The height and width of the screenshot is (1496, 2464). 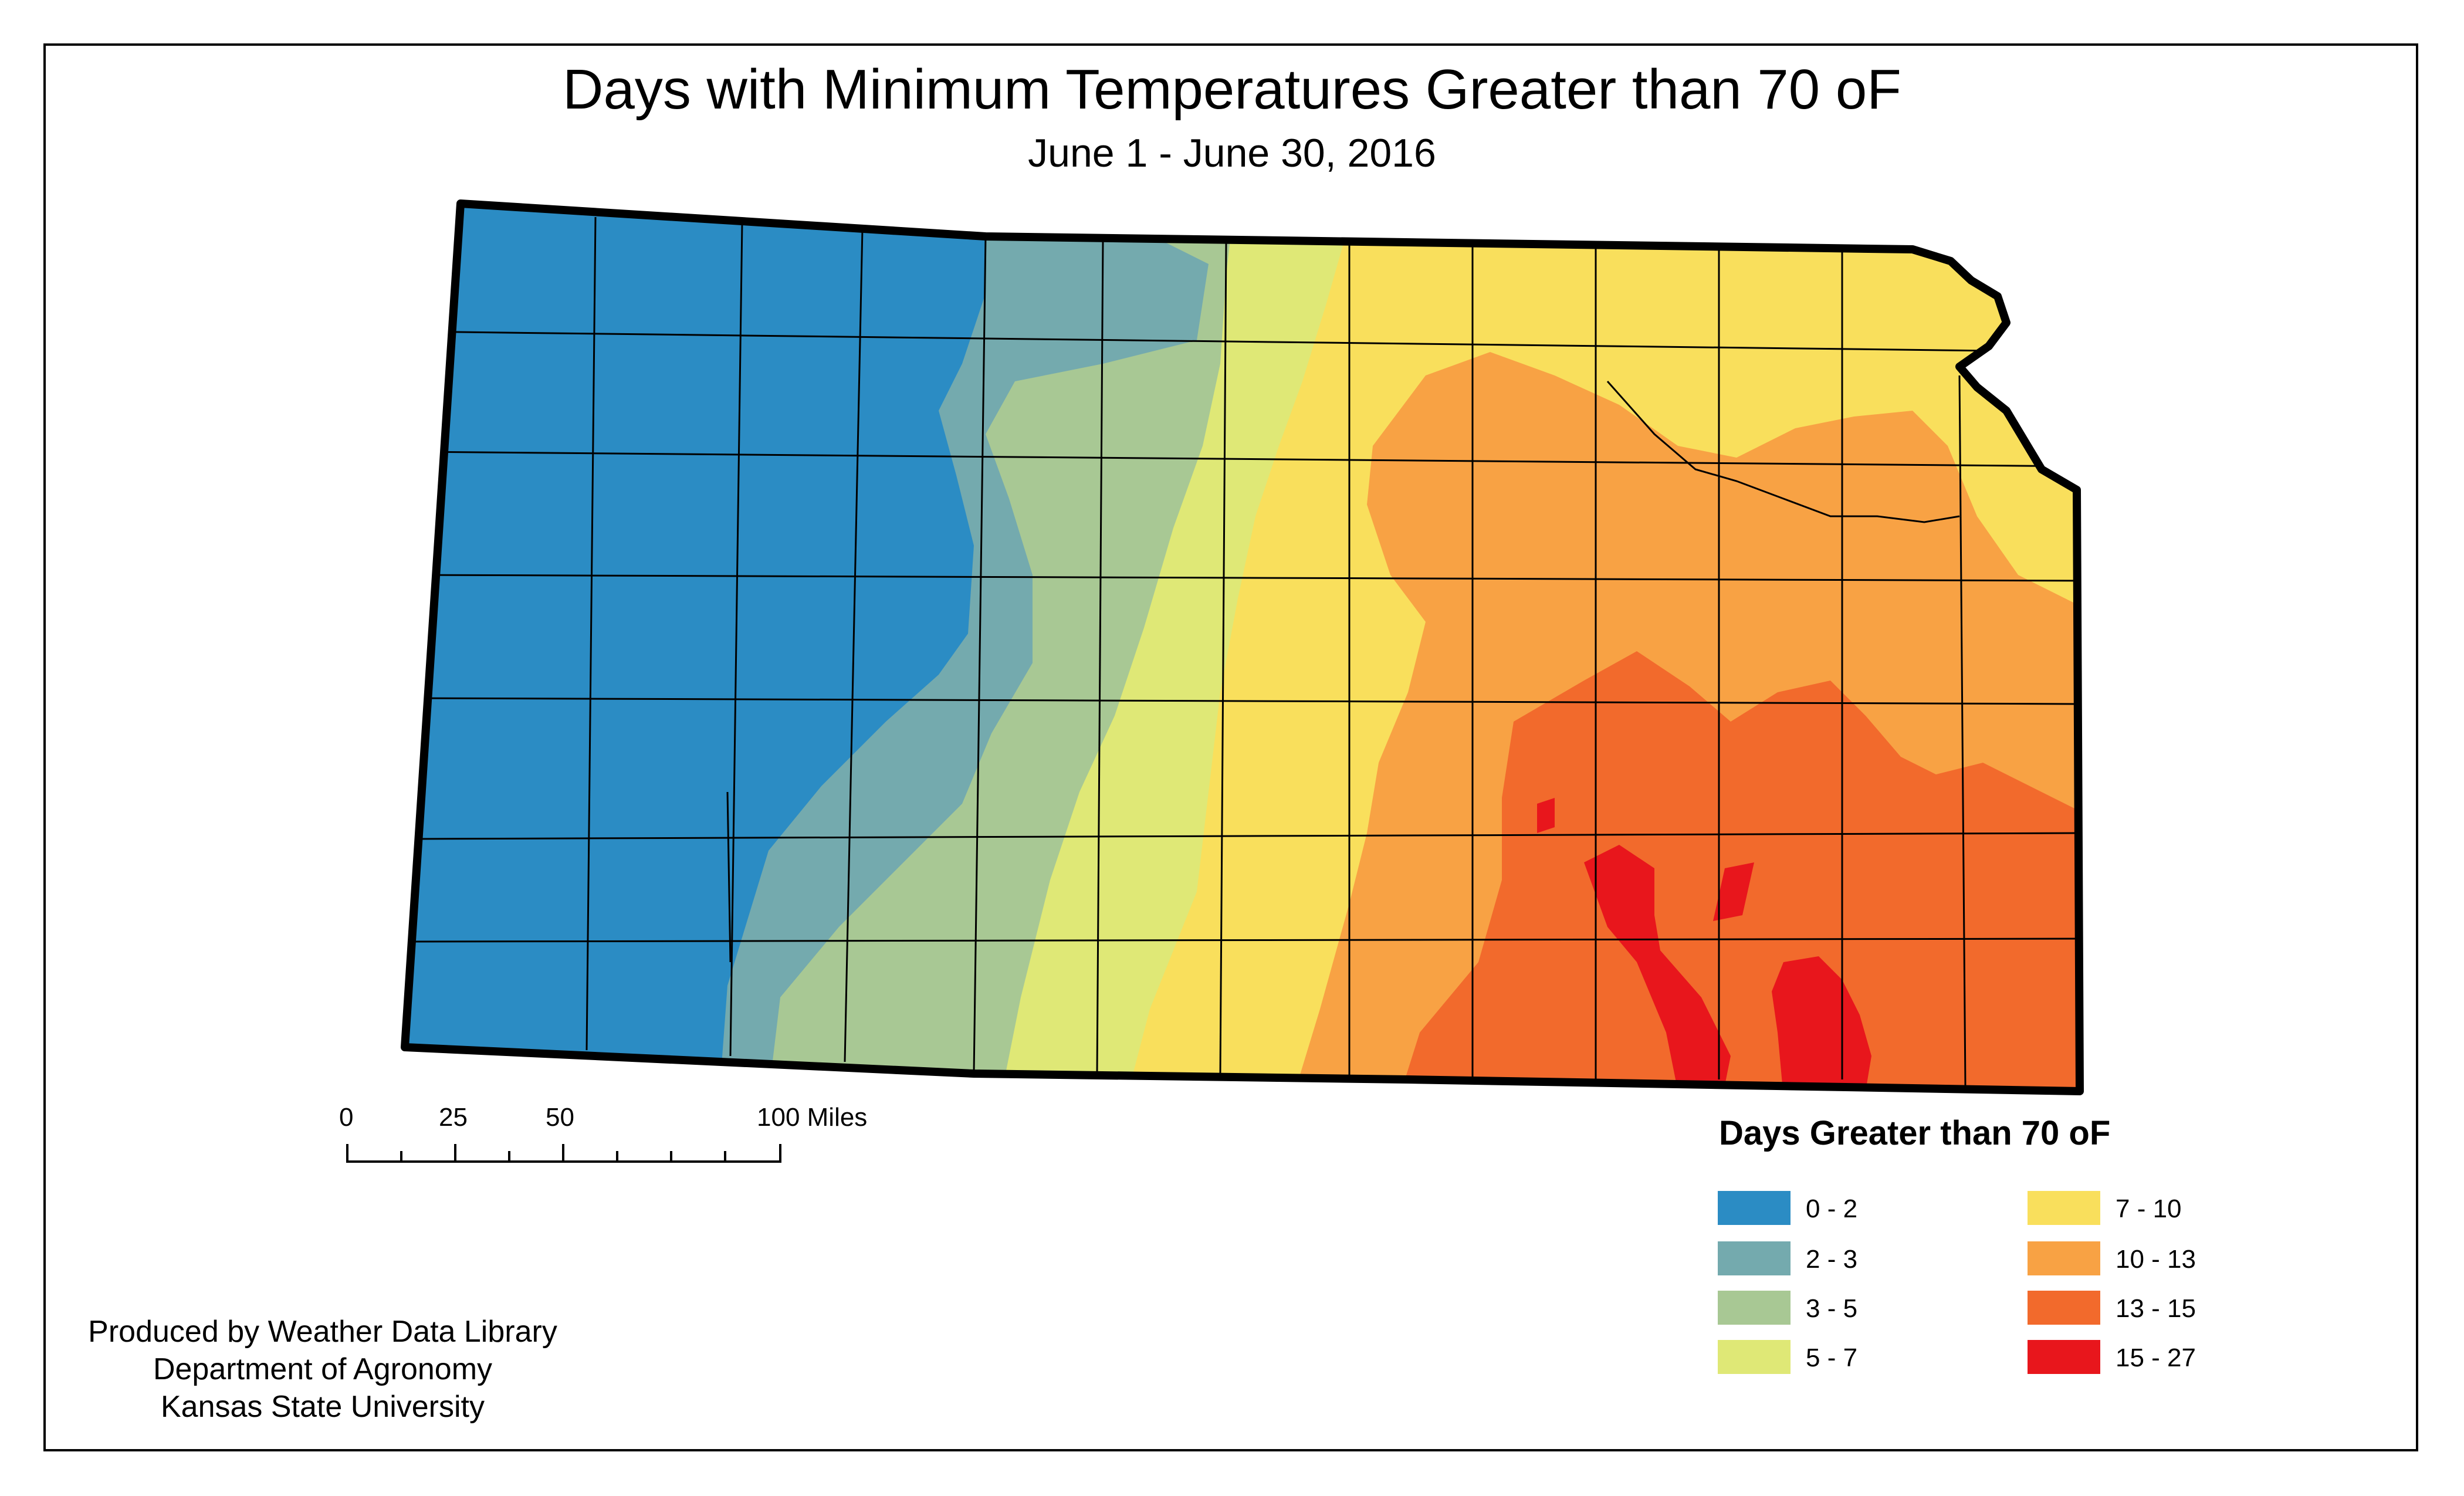 What do you see at coordinates (2156, 1357) in the screenshot?
I see `legend-label: 15 - 27` at bounding box center [2156, 1357].